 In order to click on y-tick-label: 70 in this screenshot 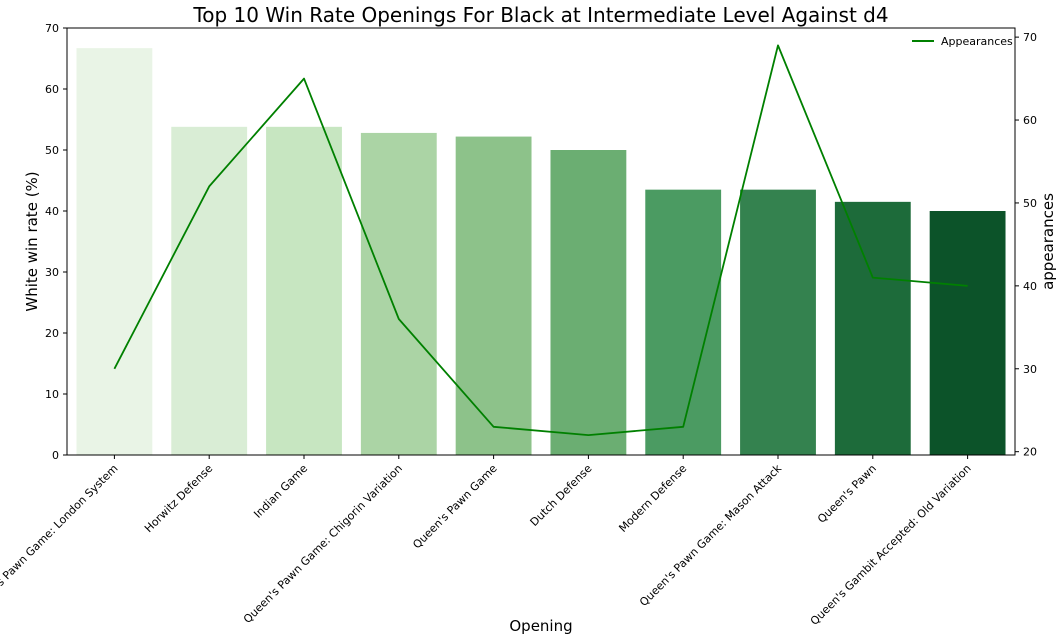, I will do `click(52, 28)`.